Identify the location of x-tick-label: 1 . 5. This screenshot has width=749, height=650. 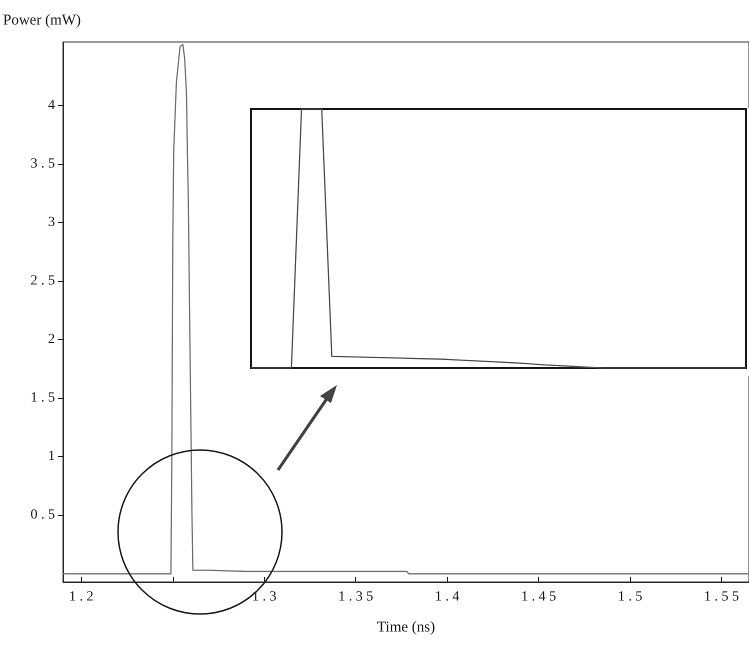
(630, 597).